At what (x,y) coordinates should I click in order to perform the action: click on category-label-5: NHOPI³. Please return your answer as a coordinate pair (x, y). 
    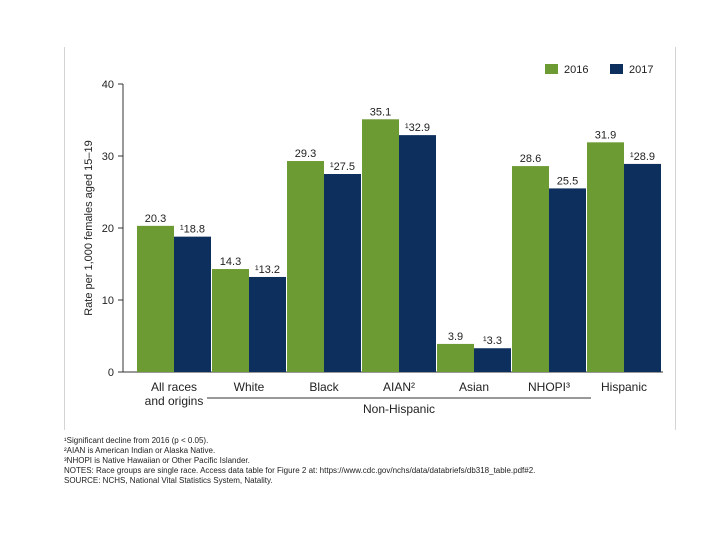
    Looking at the image, I should click on (549, 387).